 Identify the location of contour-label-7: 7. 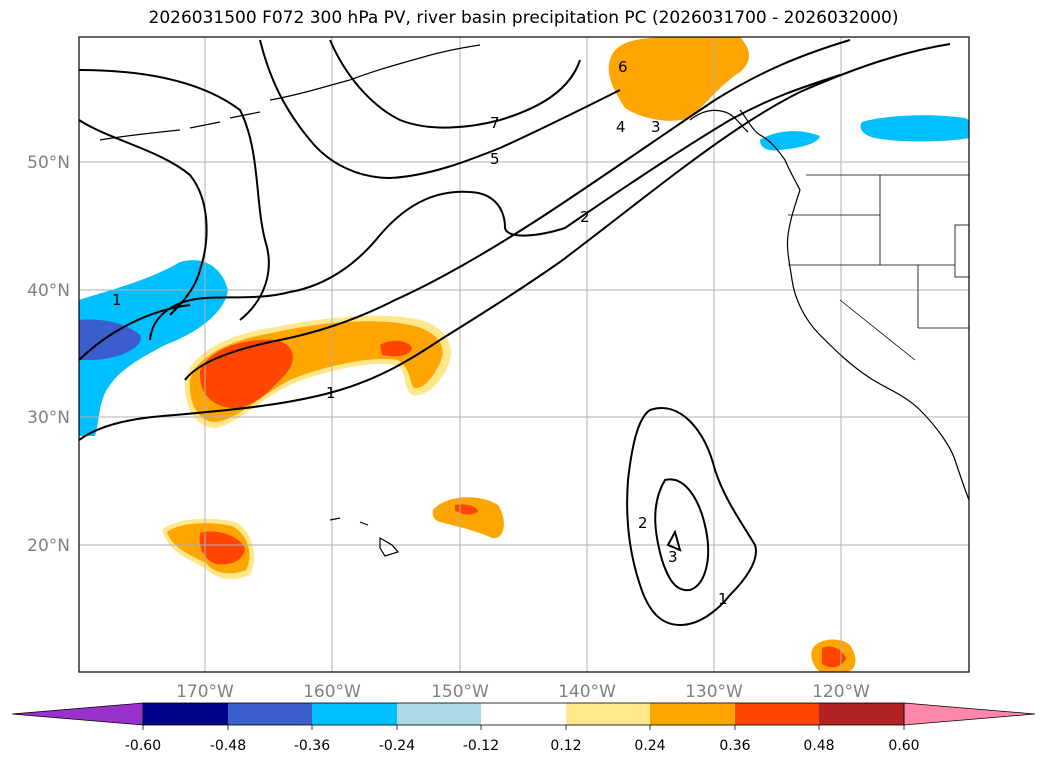
(495, 123).